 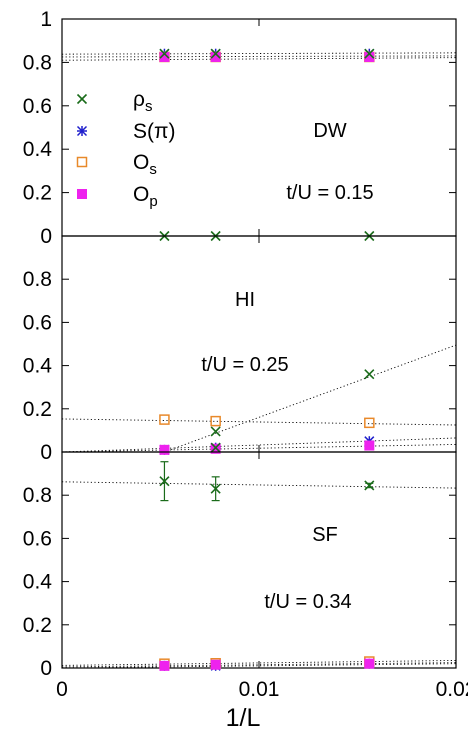 I want to click on legend-label-O_s: Os, so click(x=145, y=164).